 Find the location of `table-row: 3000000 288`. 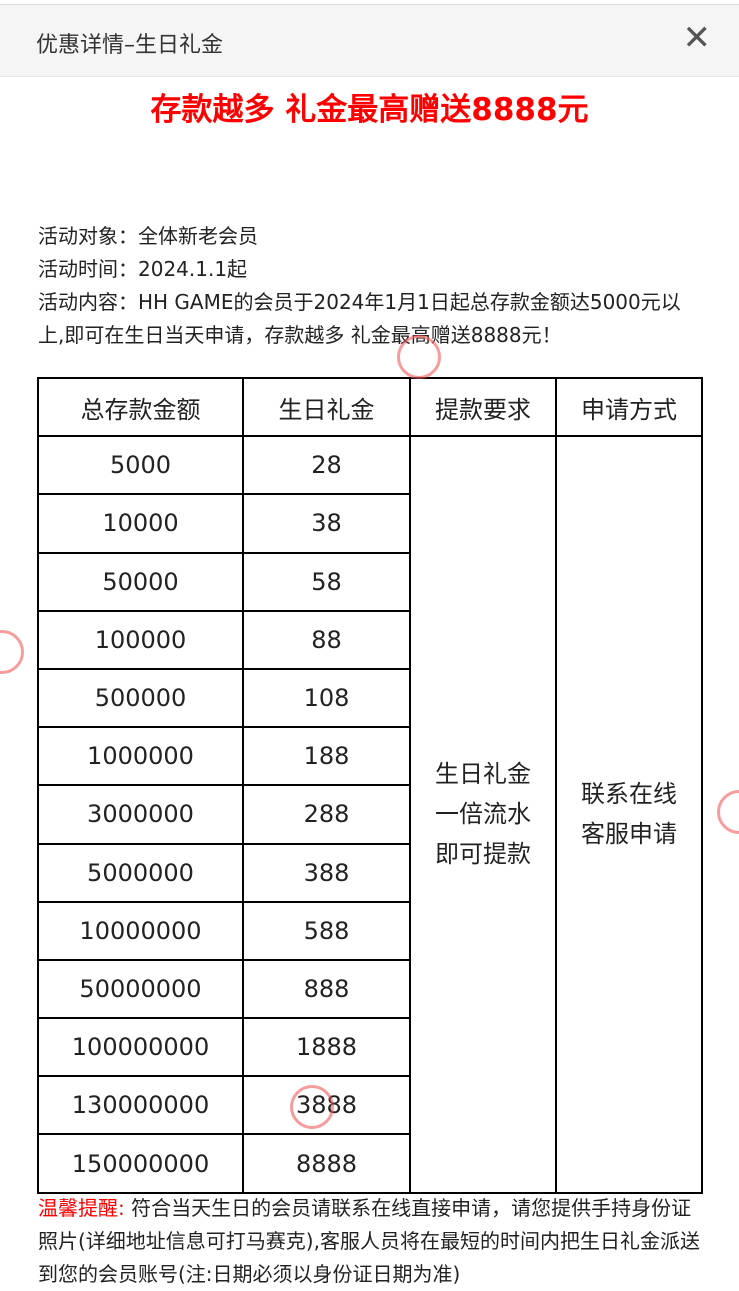

table-row: 3000000 288 is located at coordinates (369, 814).